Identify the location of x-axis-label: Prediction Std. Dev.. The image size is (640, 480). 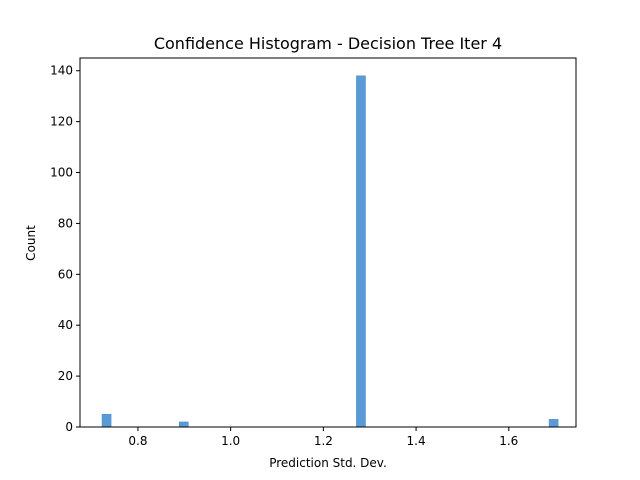
(328, 463).